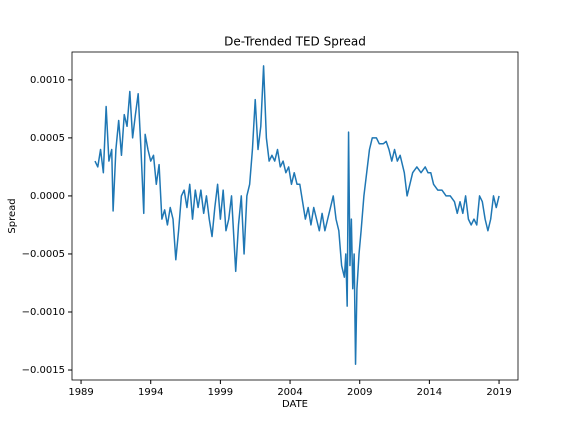 Image resolution: width=576 pixels, height=432 pixels. I want to click on x-tick-label: 2019, so click(498, 392).